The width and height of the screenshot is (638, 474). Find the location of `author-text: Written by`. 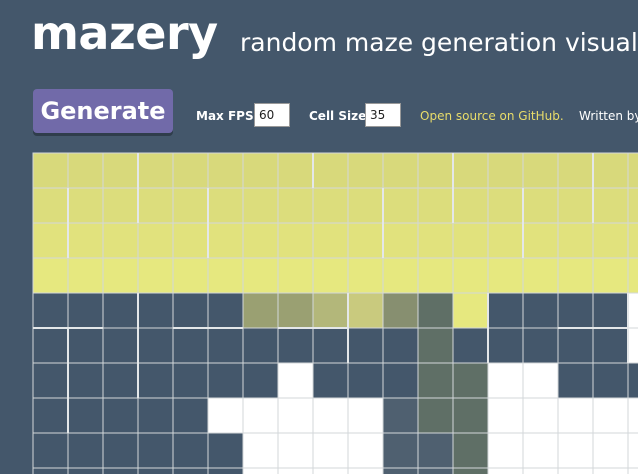

author-text: Written by is located at coordinates (608, 116).